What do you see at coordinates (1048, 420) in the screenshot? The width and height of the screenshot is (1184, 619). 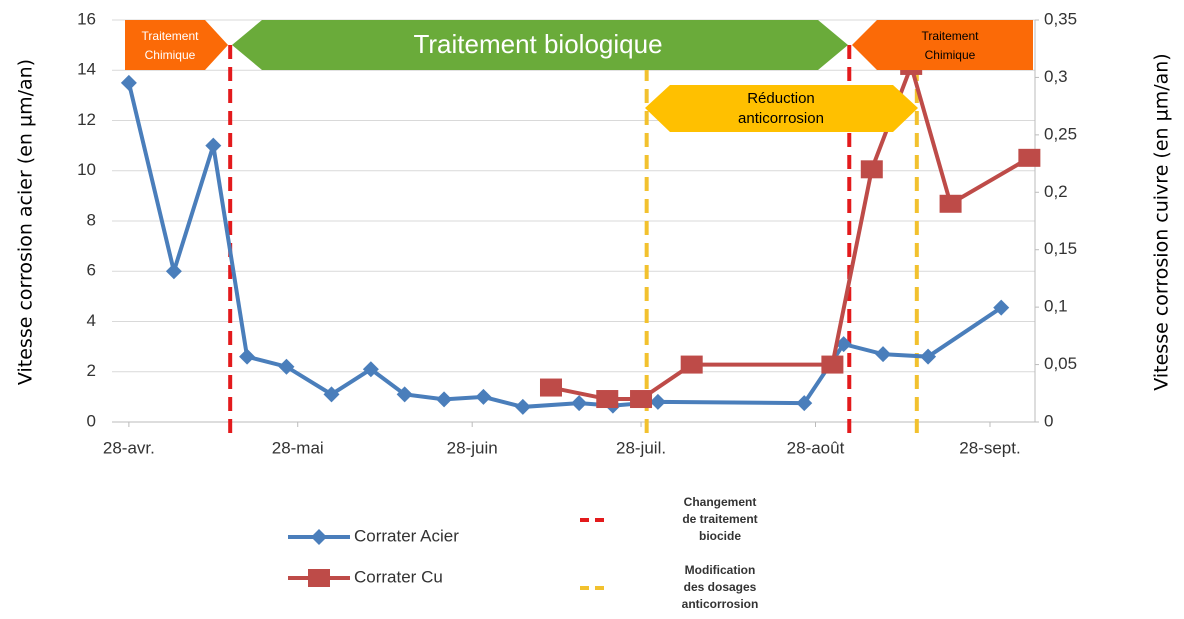 I see `y2-tick-label: 0` at bounding box center [1048, 420].